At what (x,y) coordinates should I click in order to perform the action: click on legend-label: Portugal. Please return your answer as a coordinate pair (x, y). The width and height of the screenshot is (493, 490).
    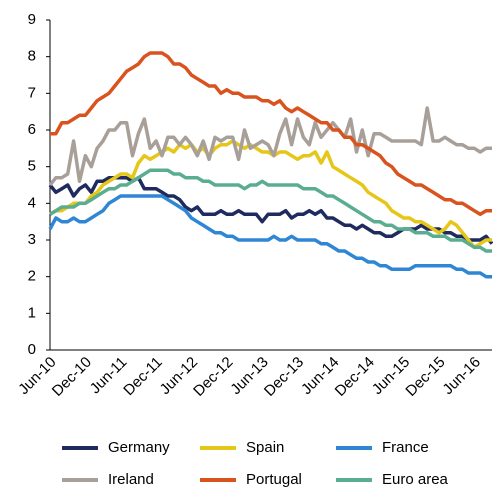
    Looking at the image, I should click on (274, 479).